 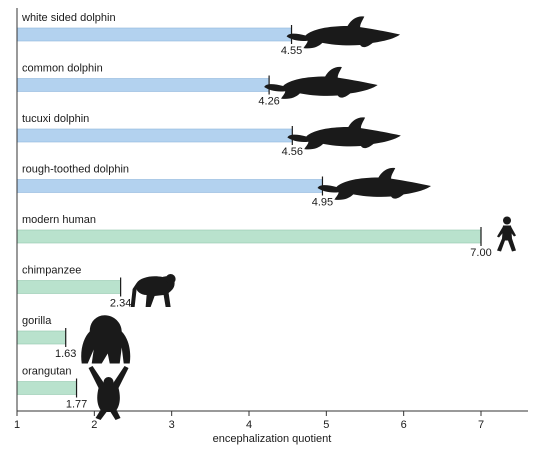 What do you see at coordinates (506, 234) in the screenshot?
I see `human-icon` at bounding box center [506, 234].